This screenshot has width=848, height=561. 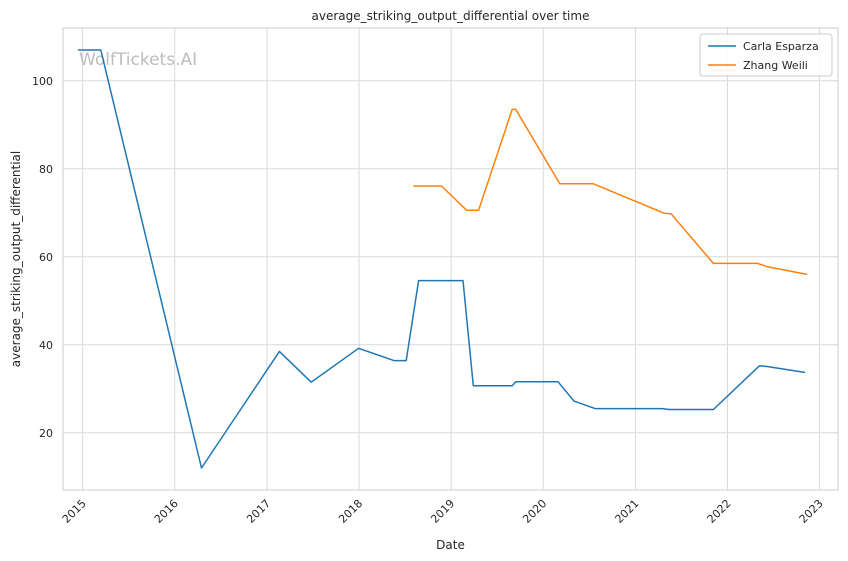 I want to click on y-tick-labels: 20 40 60 80 100, so click(x=42, y=257).